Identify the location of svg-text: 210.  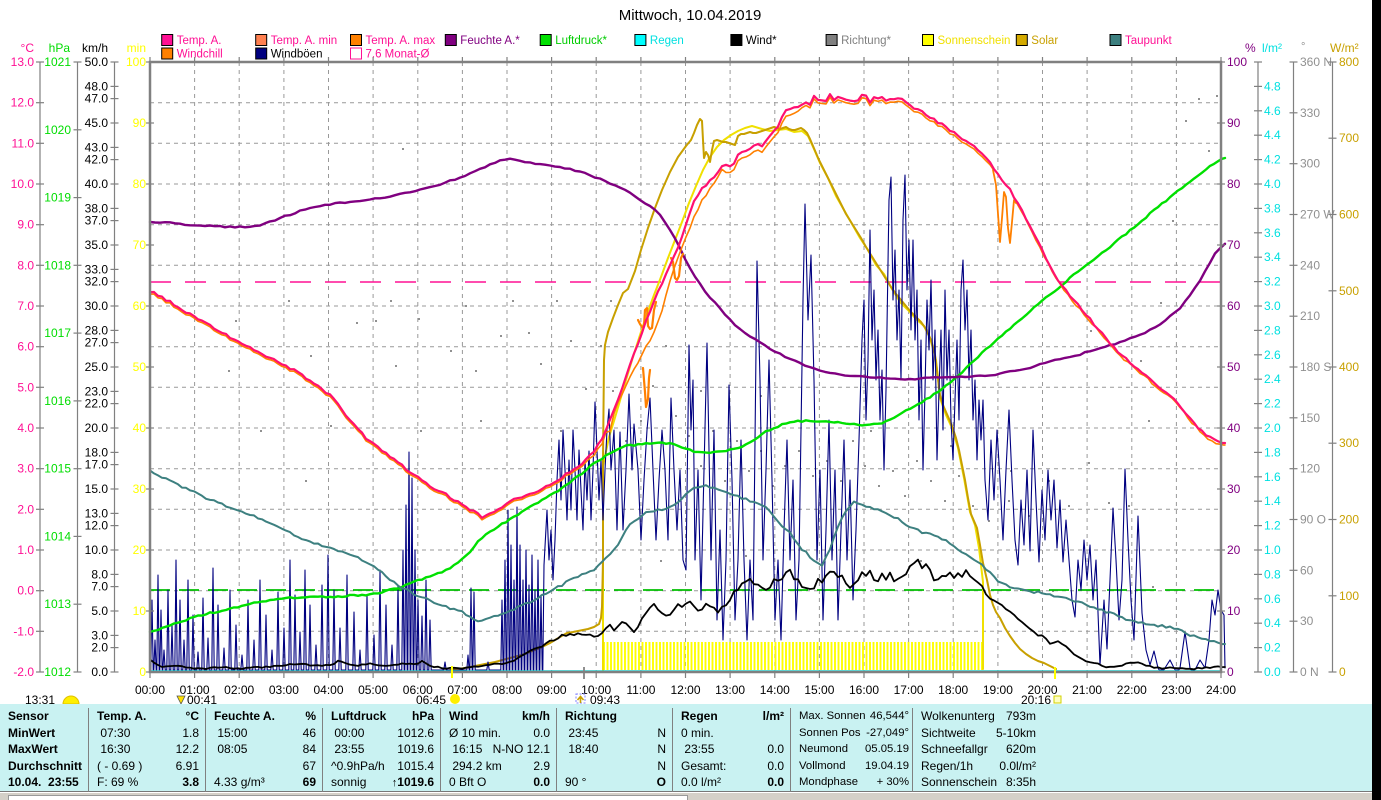
(1310, 316).